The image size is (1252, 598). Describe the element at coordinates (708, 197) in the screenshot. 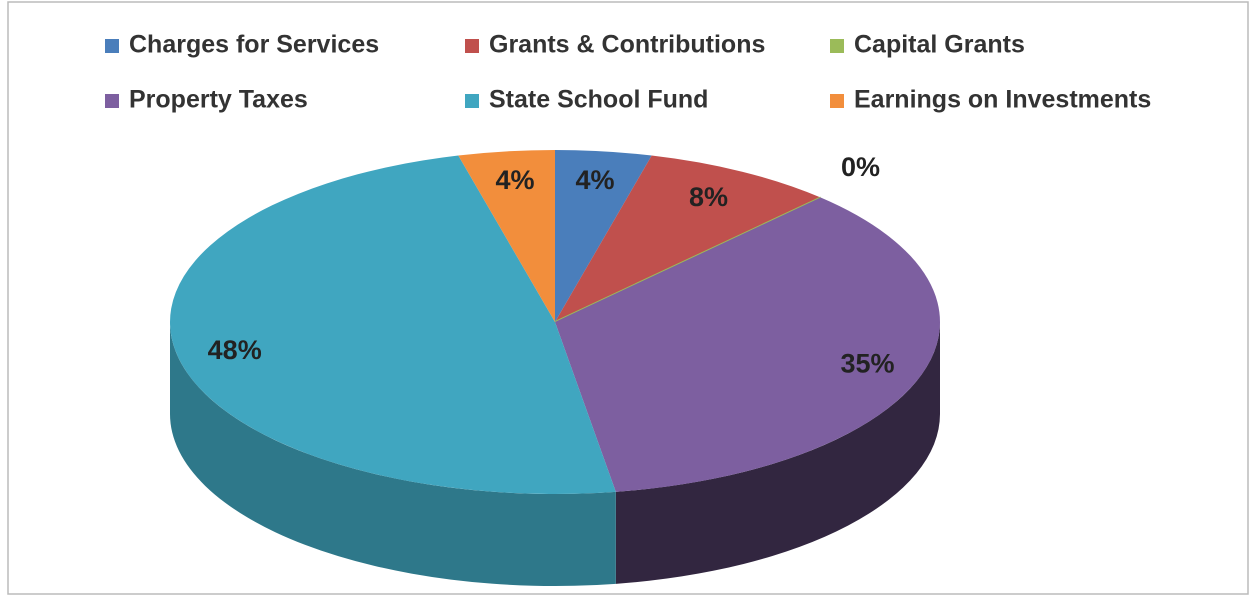

I see `data-label: 8%` at that location.